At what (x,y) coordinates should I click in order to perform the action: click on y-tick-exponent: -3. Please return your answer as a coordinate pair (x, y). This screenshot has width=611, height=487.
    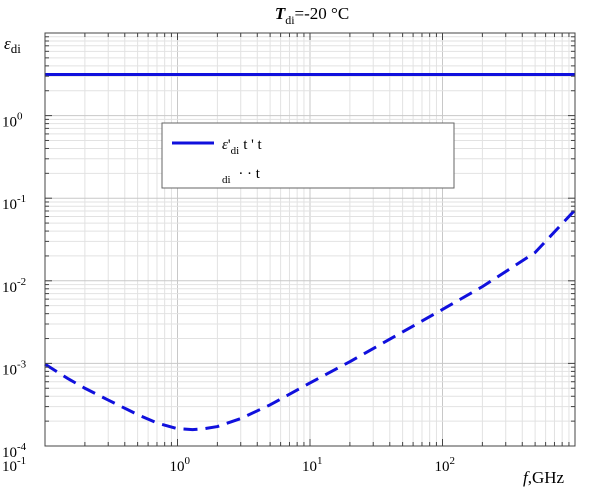
    Looking at the image, I should click on (22, 364).